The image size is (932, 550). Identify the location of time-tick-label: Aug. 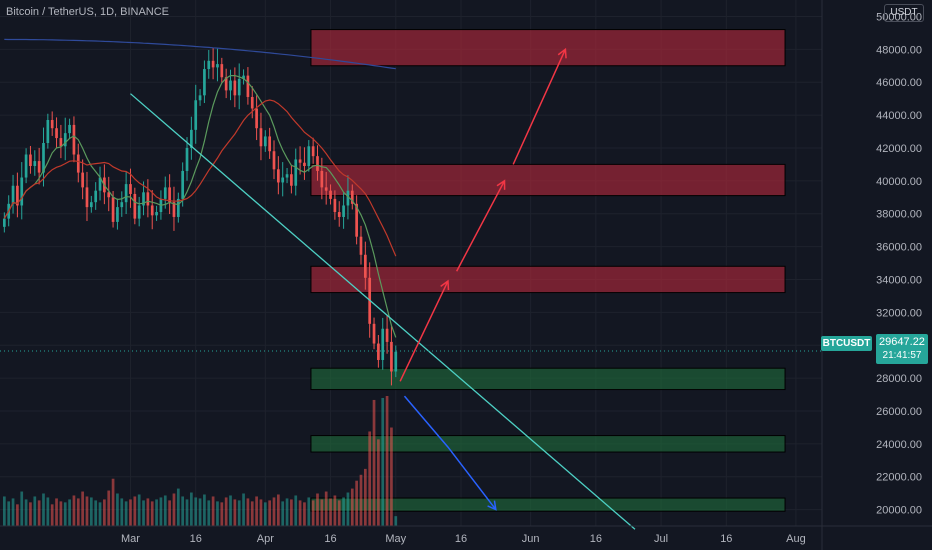
(796, 539).